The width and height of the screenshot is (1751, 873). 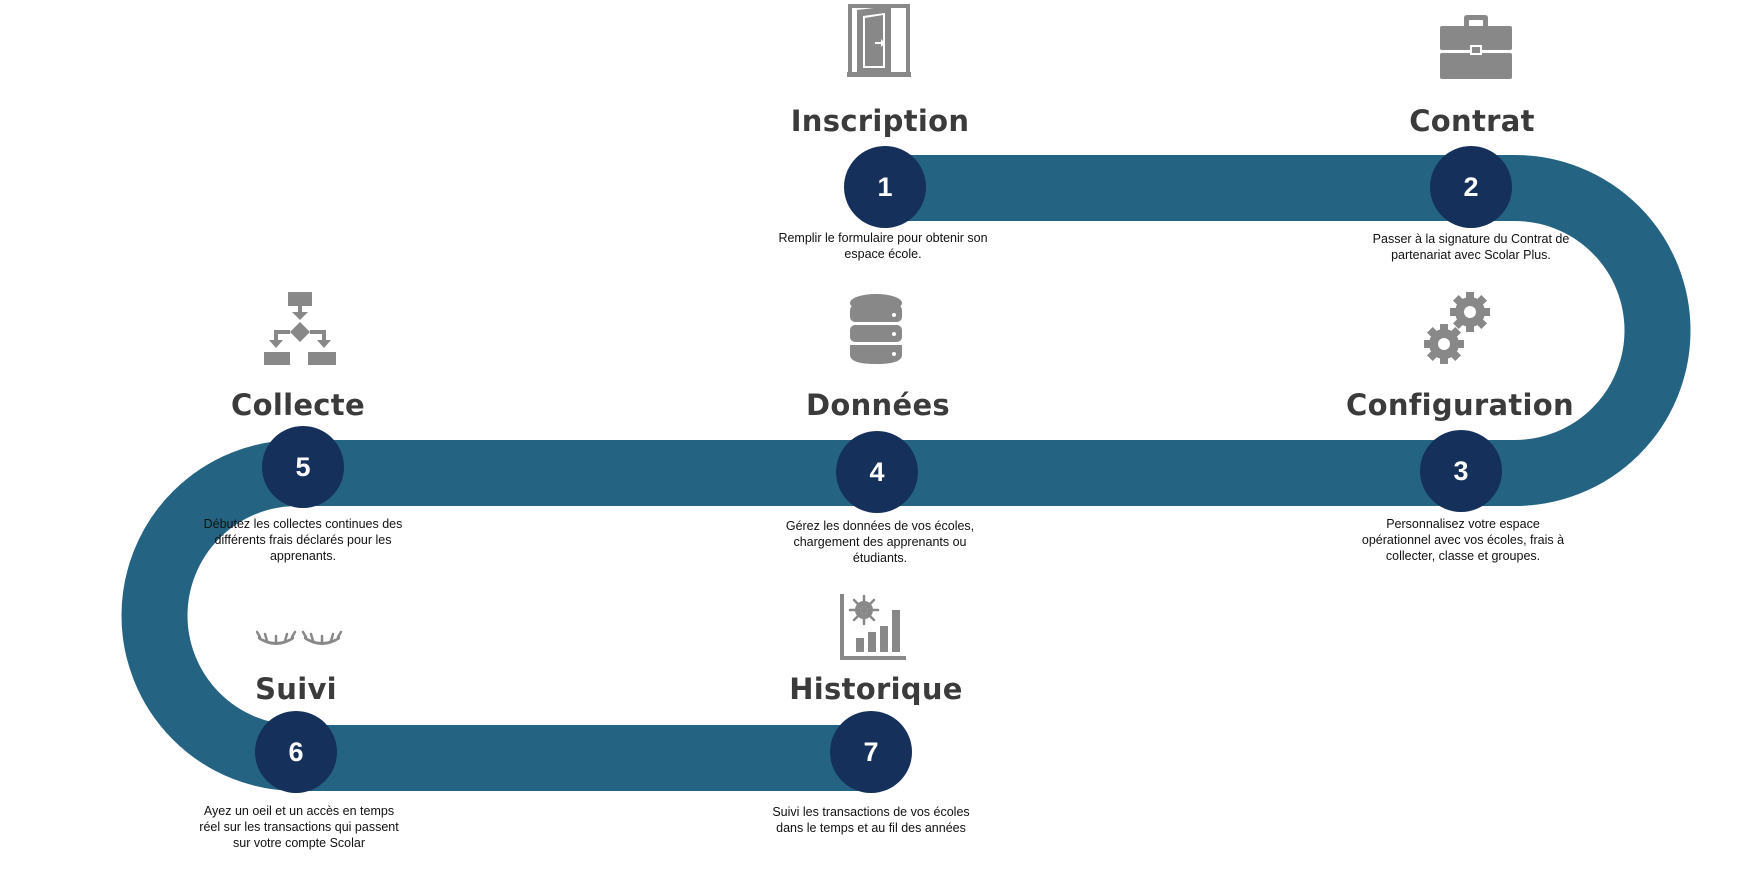 What do you see at coordinates (1457, 328) in the screenshot?
I see `gears-icon` at bounding box center [1457, 328].